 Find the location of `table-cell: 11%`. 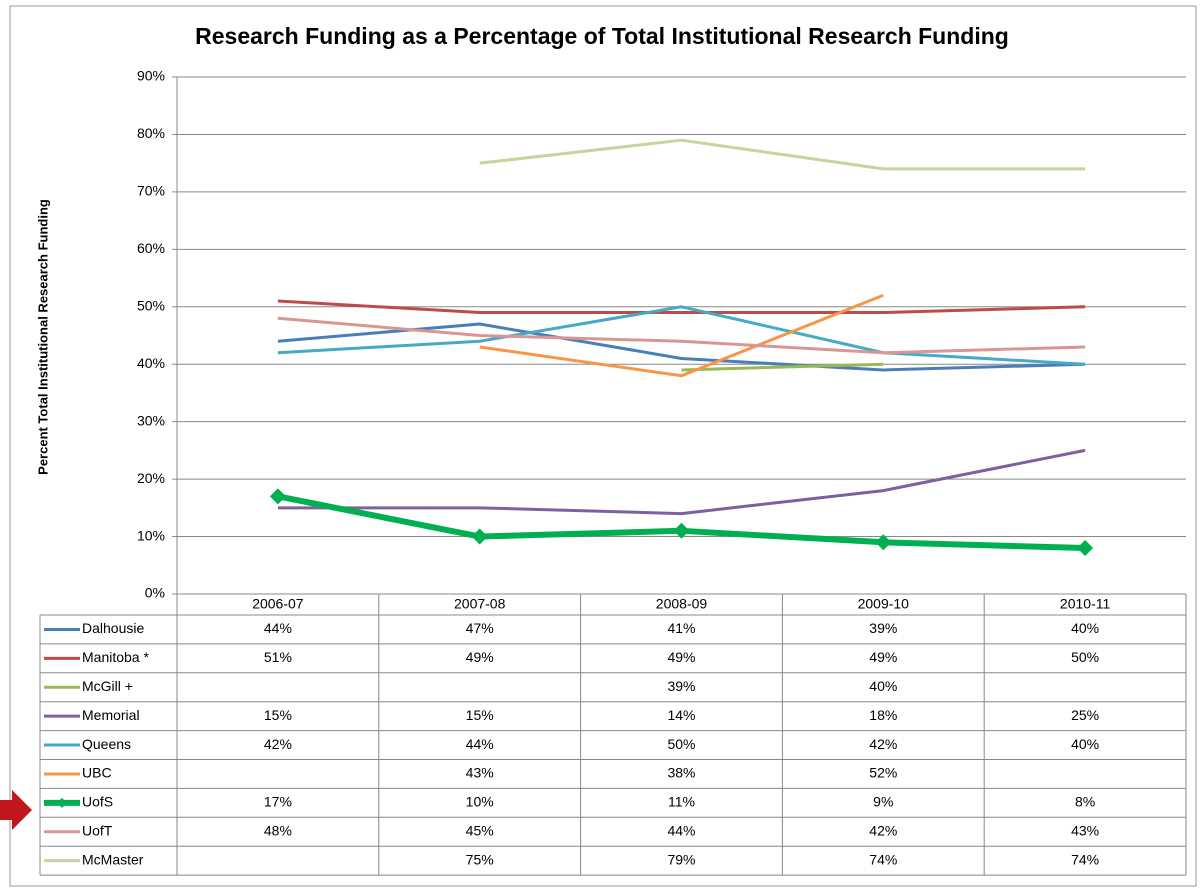

table-cell: 11% is located at coordinates (681, 802).